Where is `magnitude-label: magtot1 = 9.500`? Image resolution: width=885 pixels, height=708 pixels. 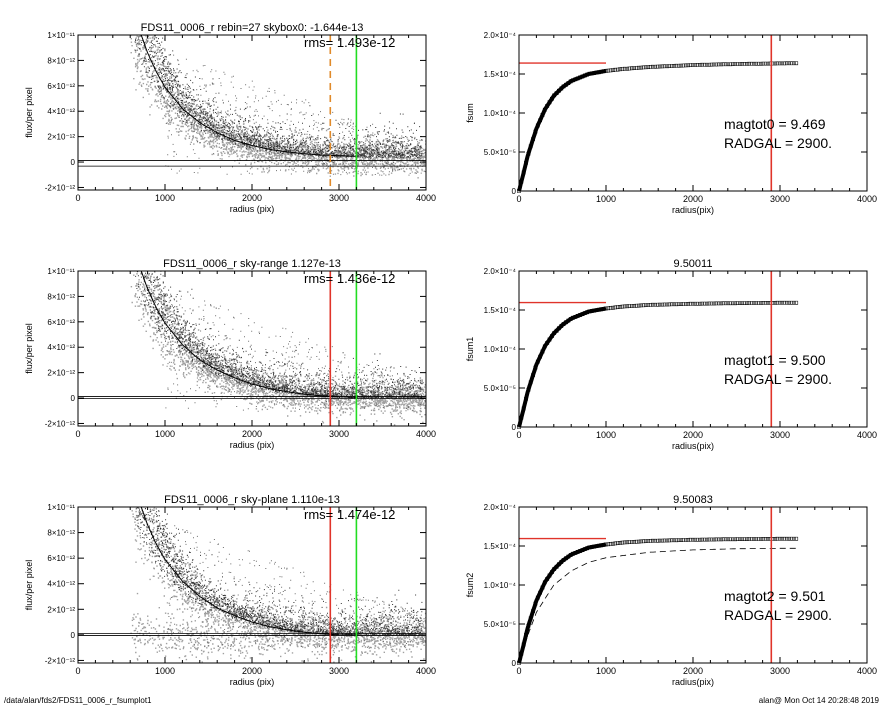
magnitude-label: magtot1 = 9.500 is located at coordinates (775, 360).